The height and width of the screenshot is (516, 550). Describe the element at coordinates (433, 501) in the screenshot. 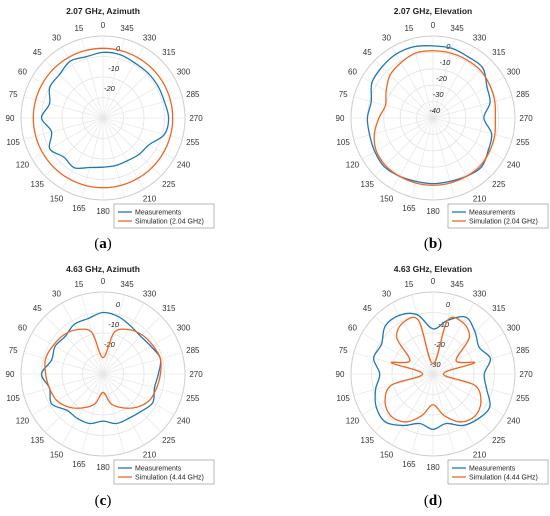

I see `panel-caption: (d)` at that location.